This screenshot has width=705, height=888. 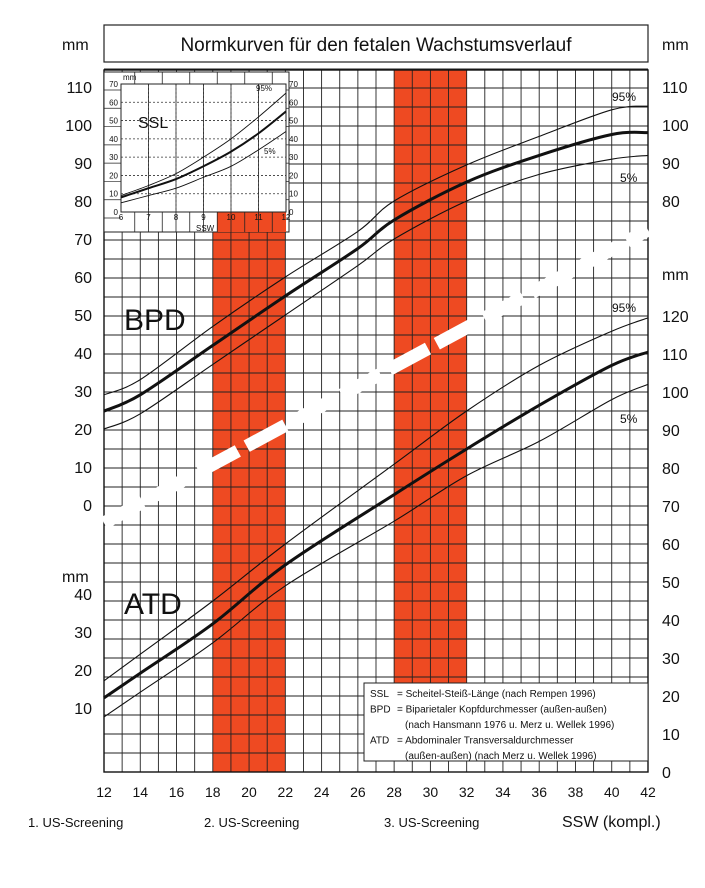 What do you see at coordinates (675, 393) in the screenshot?
I see `atd-y-tick-right: 100` at bounding box center [675, 393].